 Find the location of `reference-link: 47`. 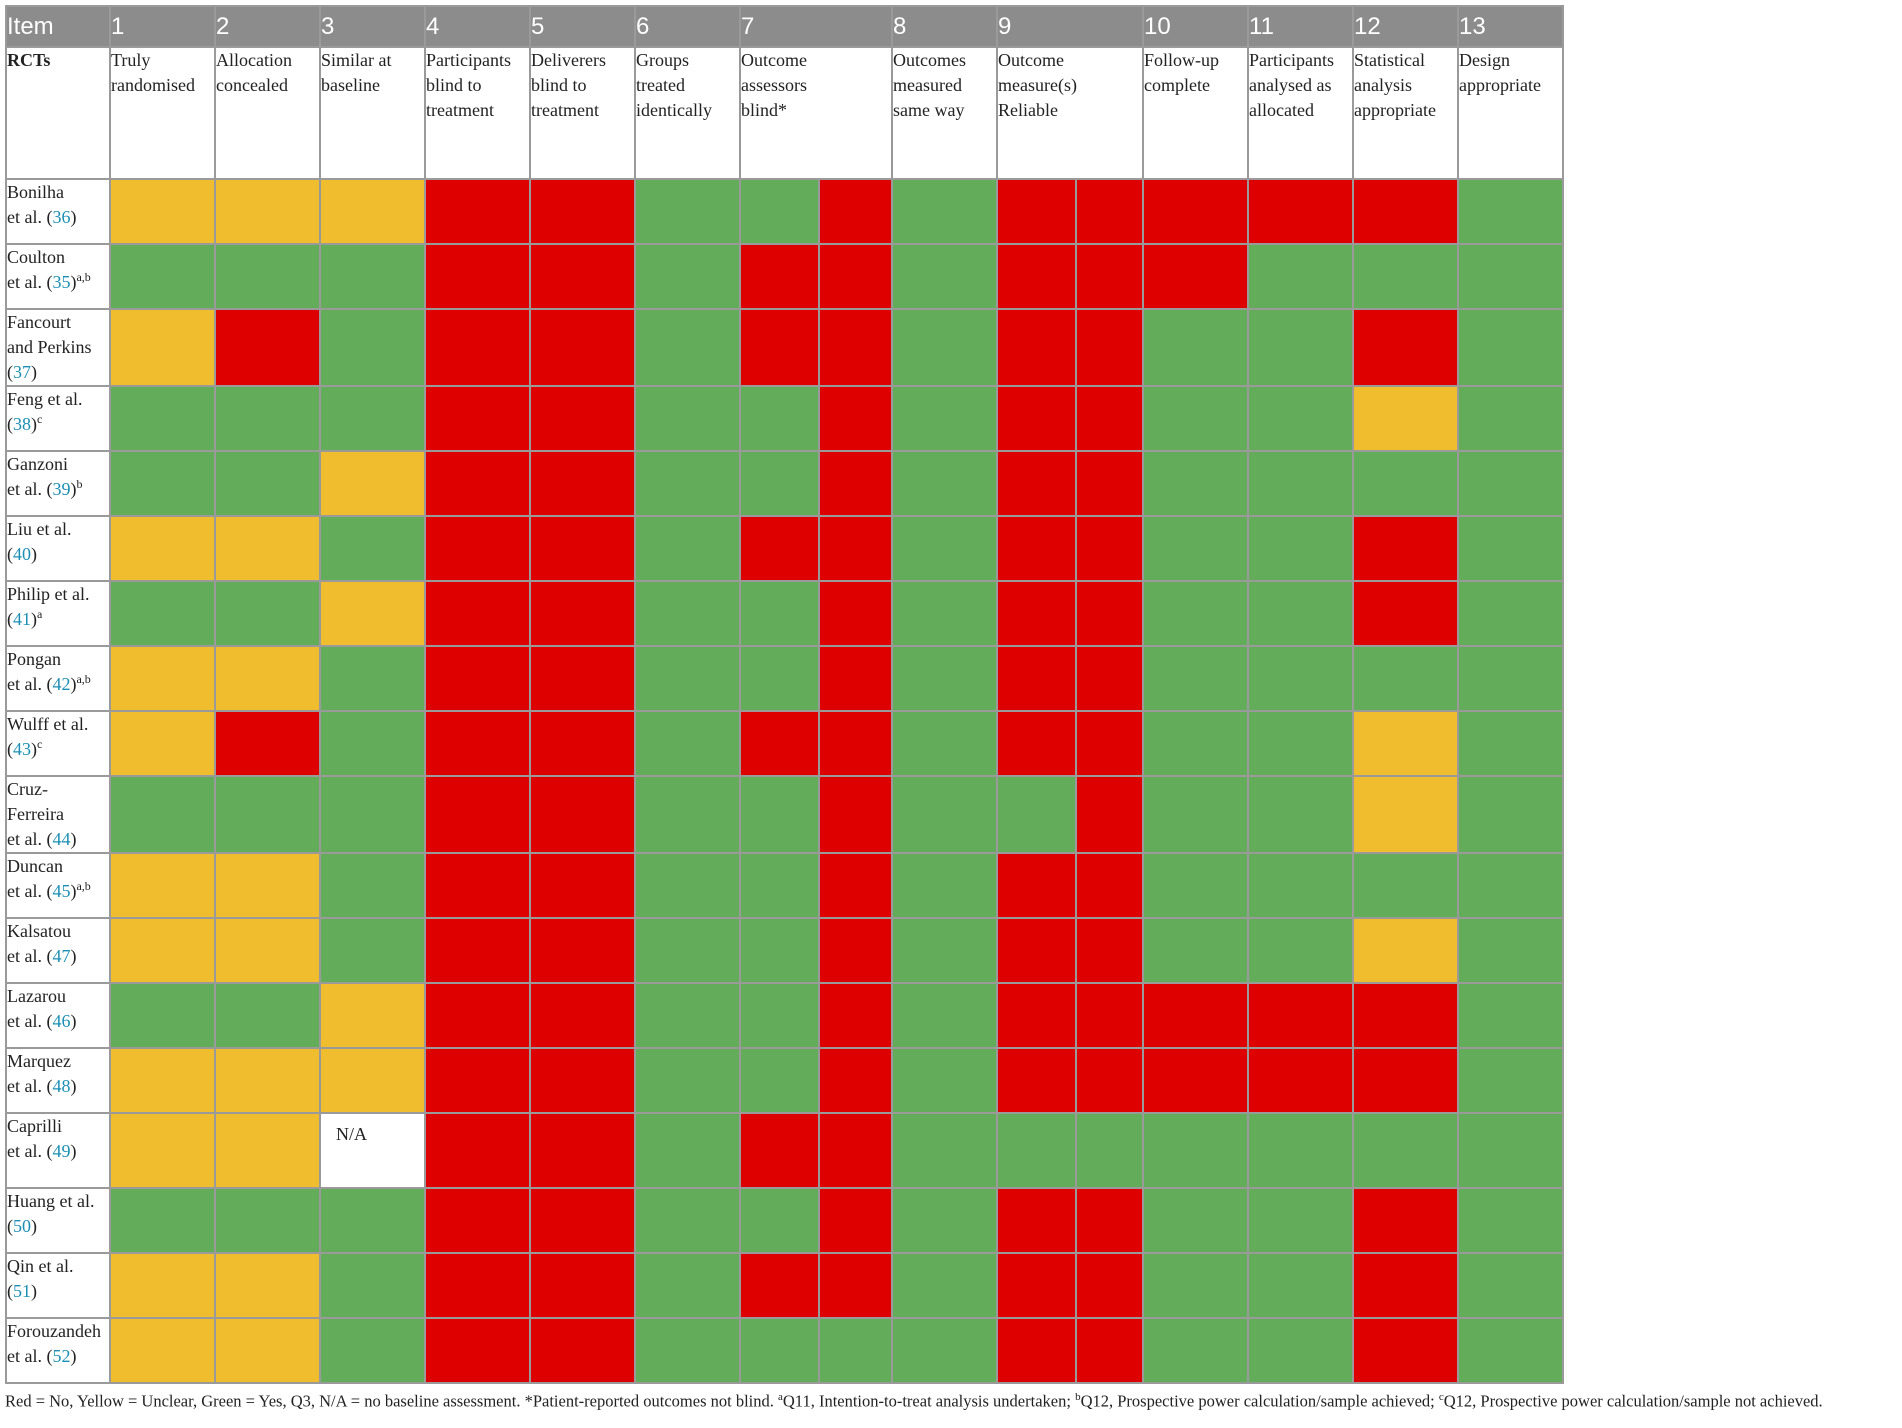

reference-link: 47 is located at coordinates (61, 956).